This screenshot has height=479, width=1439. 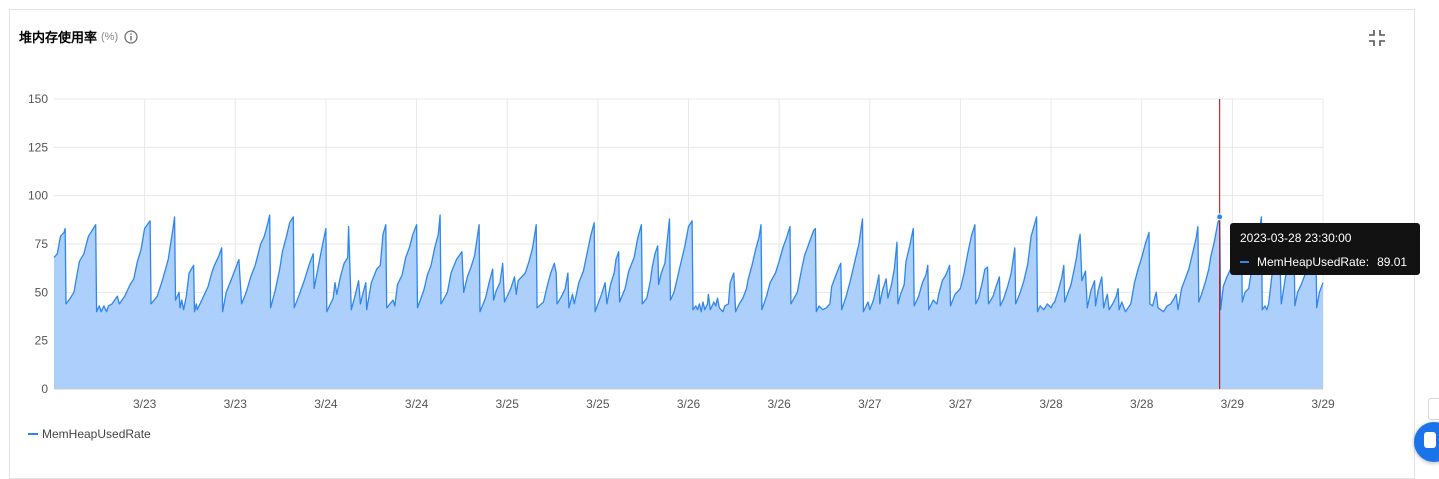 I want to click on tooltip-row: MemHeapUsedRate: 89.01, so click(x=1325, y=262).